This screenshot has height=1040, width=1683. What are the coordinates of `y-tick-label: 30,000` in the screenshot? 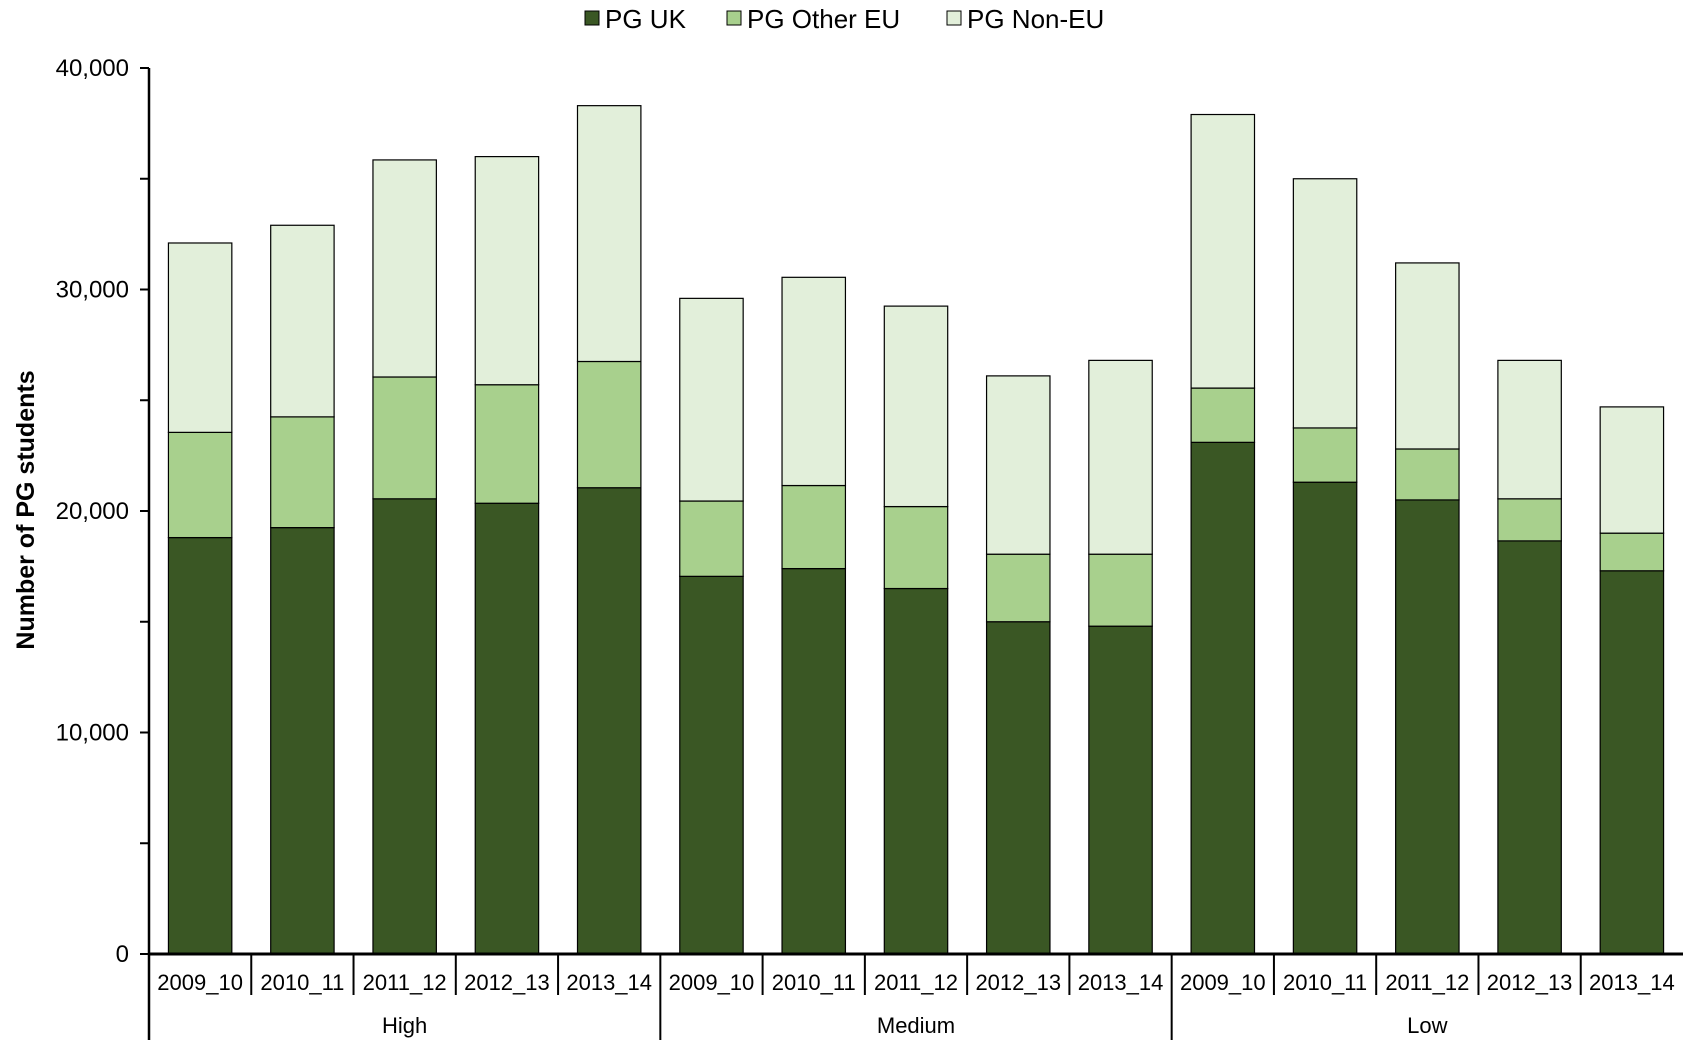 It's located at (92, 290).